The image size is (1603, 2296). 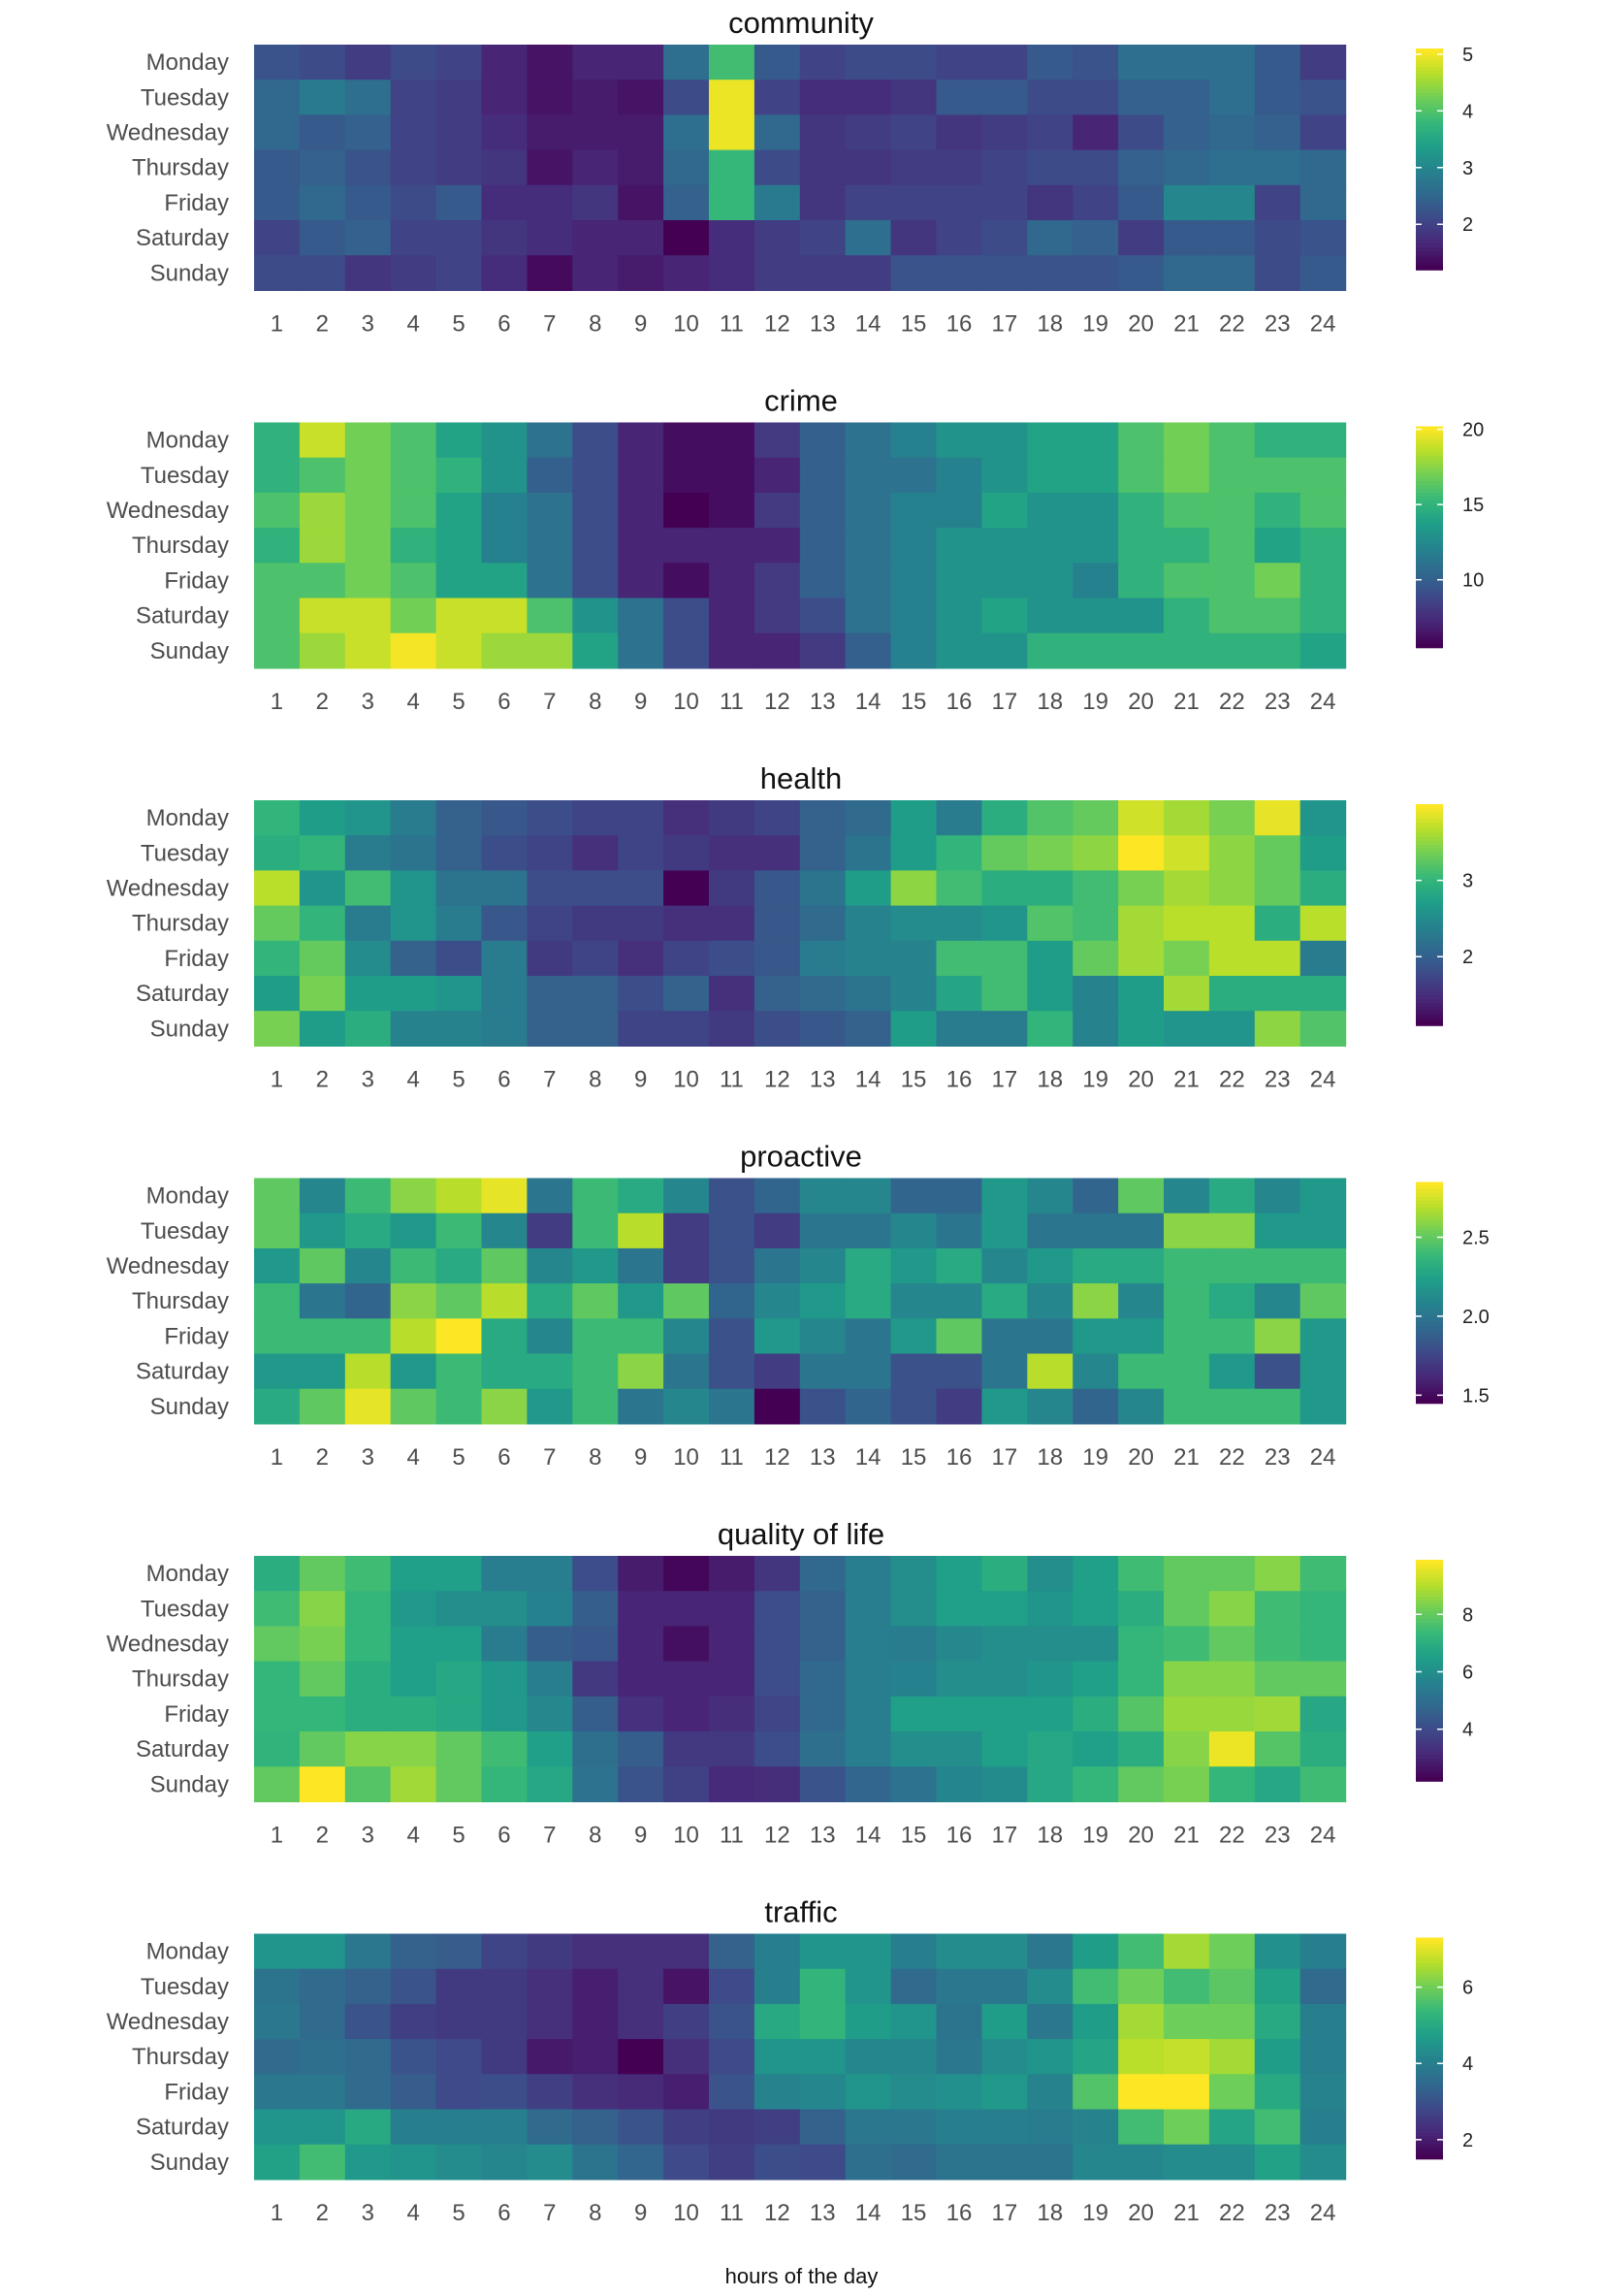 What do you see at coordinates (1278, 1457) in the screenshot?
I see `x-tick-label: 23` at bounding box center [1278, 1457].